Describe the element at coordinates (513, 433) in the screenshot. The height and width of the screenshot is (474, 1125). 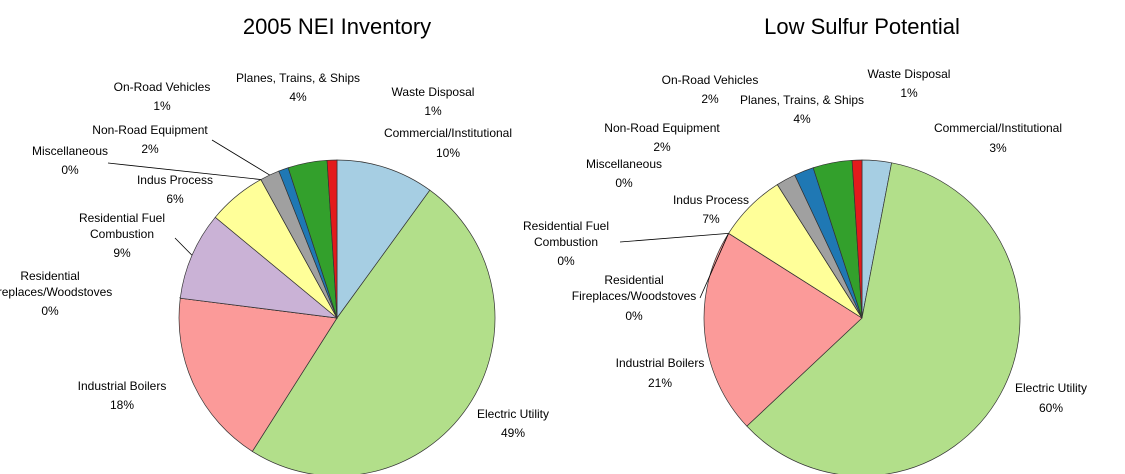
I see `slice-value: 49%` at that location.